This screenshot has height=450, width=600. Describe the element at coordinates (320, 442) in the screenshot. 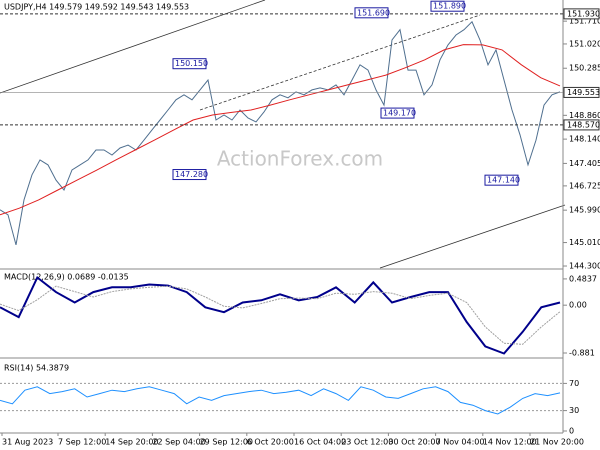

I see `x-tick-label: 16 Oct 04:00` at that location.